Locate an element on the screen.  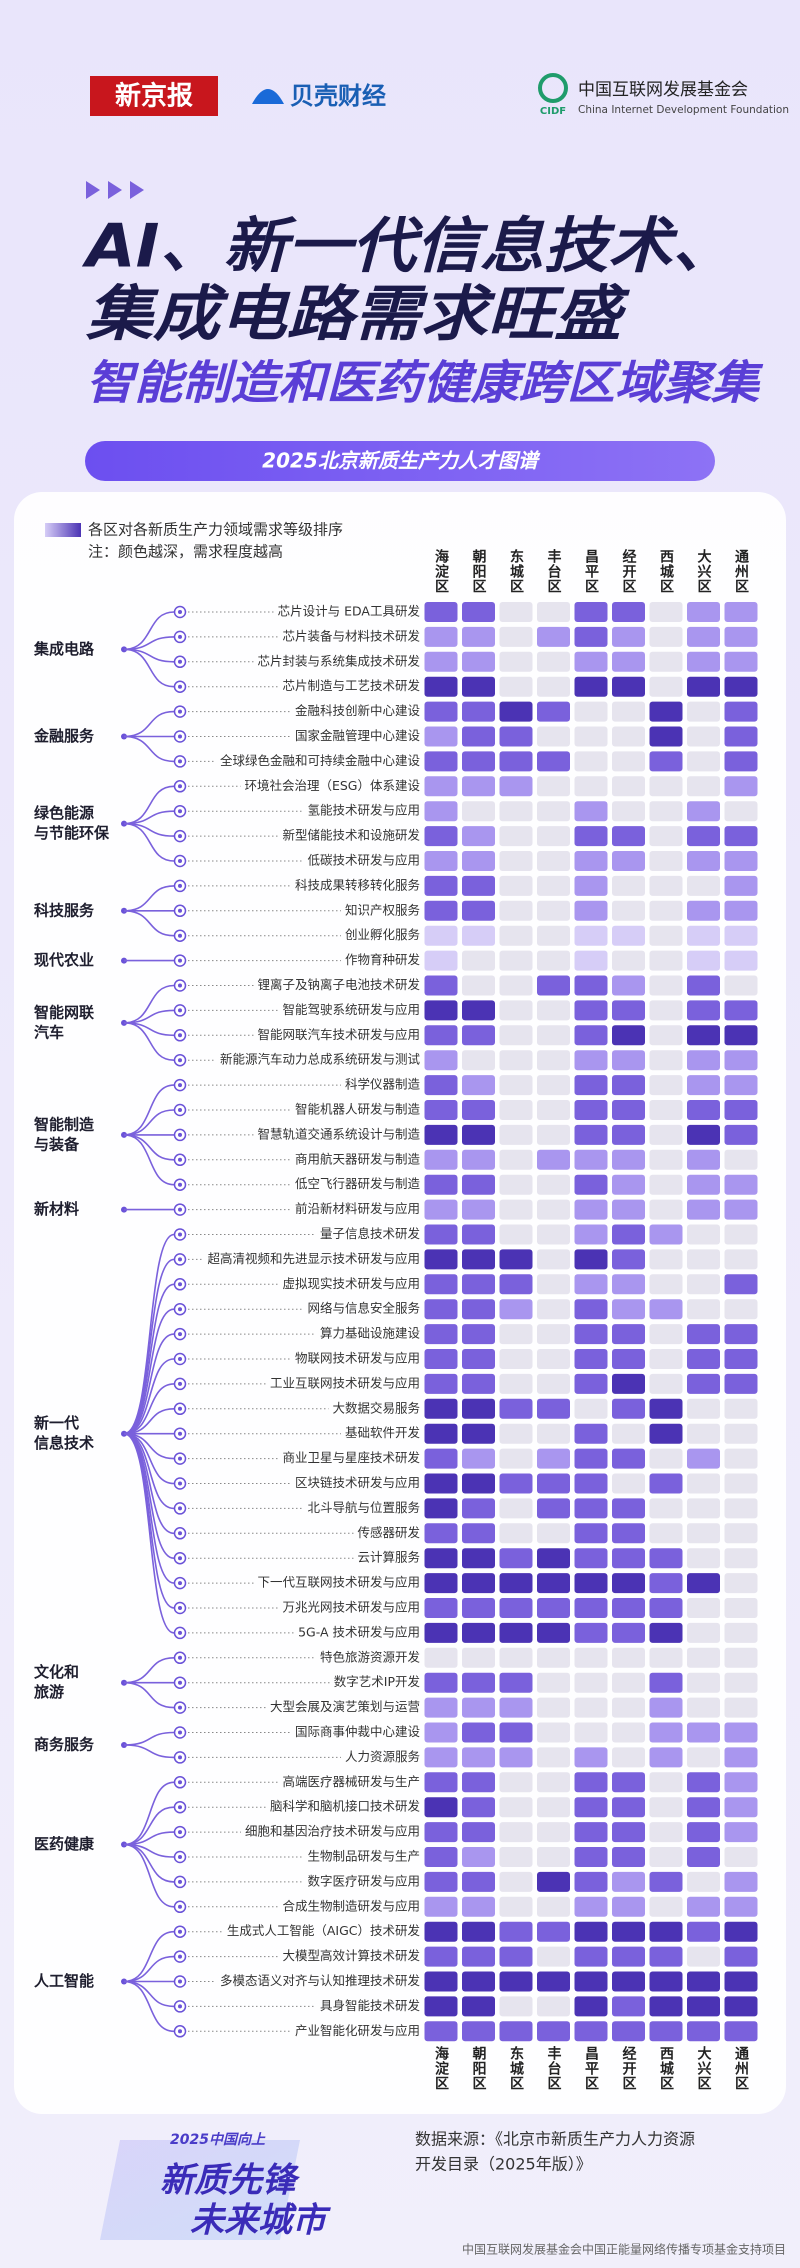
row-label: 智能机器人研发与制造 is located at coordinates (358, 1109).